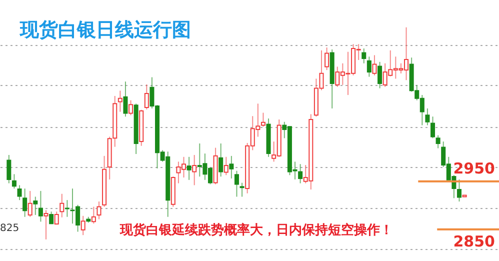  I want to click on ref-line-label: 2850, so click(474, 241).